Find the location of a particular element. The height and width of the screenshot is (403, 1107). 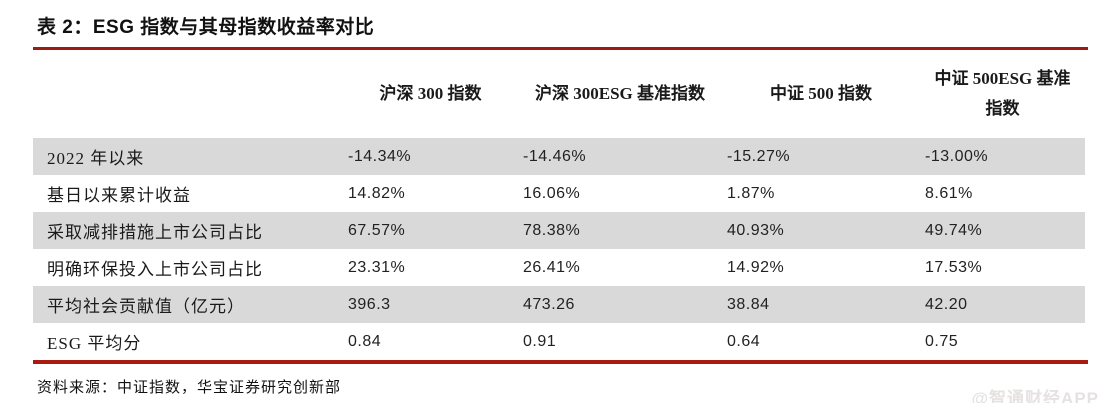

cell-value: 26.41% is located at coordinates (552, 267).